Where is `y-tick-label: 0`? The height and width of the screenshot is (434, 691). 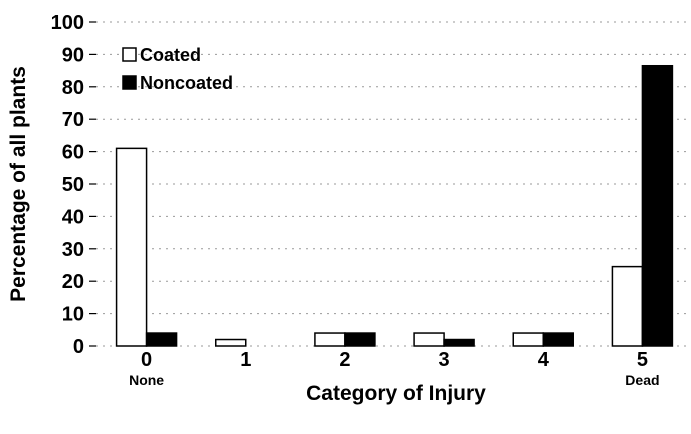 y-tick-label: 0 is located at coordinates (78, 347).